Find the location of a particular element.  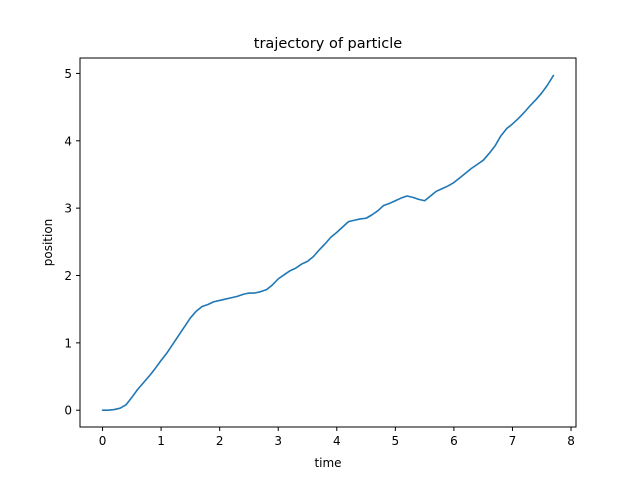

y-tick-label: 4 is located at coordinates (68, 141).